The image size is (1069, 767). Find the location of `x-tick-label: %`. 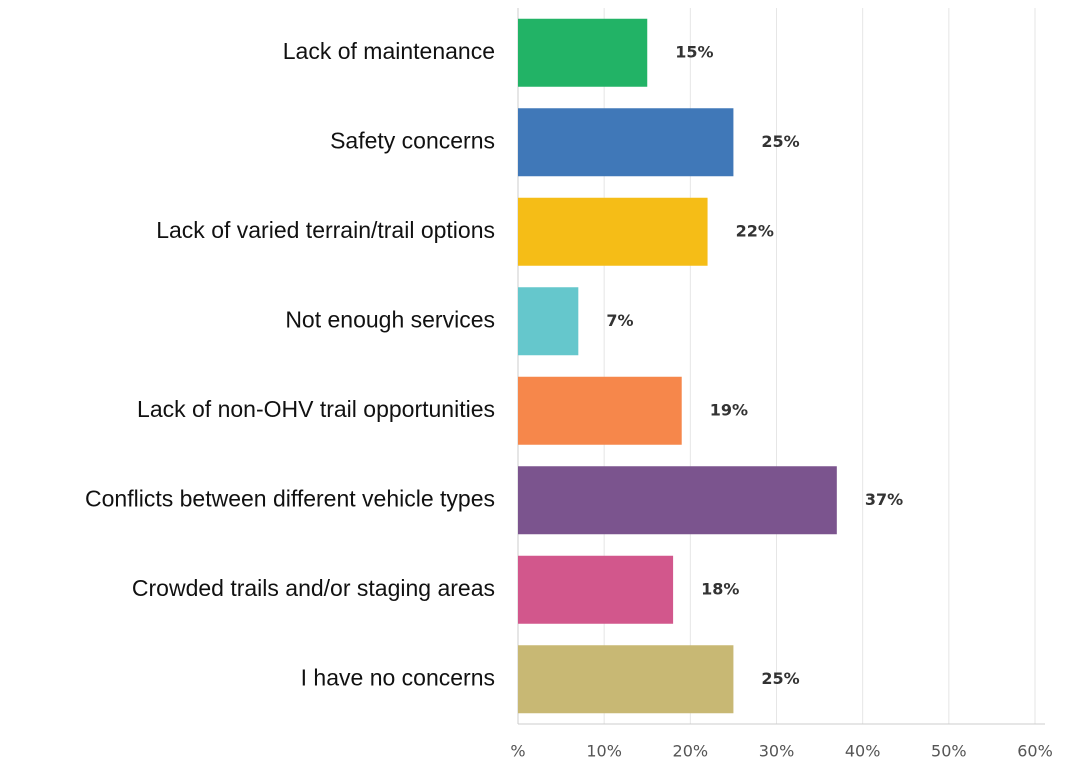

x-tick-label: % is located at coordinates (517, 751).